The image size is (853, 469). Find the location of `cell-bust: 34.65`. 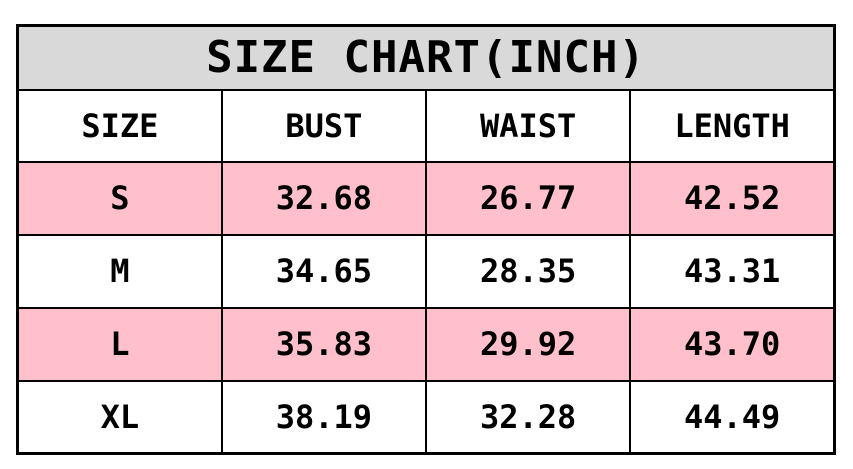

cell-bust: 34.65 is located at coordinates (324, 271).